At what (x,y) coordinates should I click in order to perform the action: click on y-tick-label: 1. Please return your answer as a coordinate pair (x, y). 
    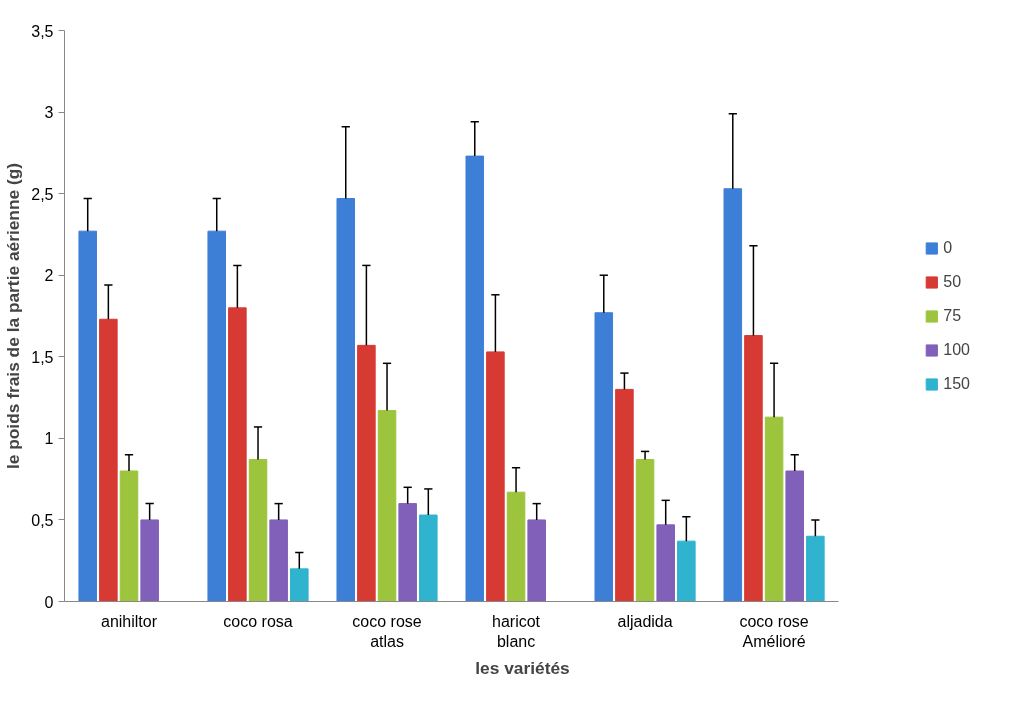
    Looking at the image, I should click on (49, 439).